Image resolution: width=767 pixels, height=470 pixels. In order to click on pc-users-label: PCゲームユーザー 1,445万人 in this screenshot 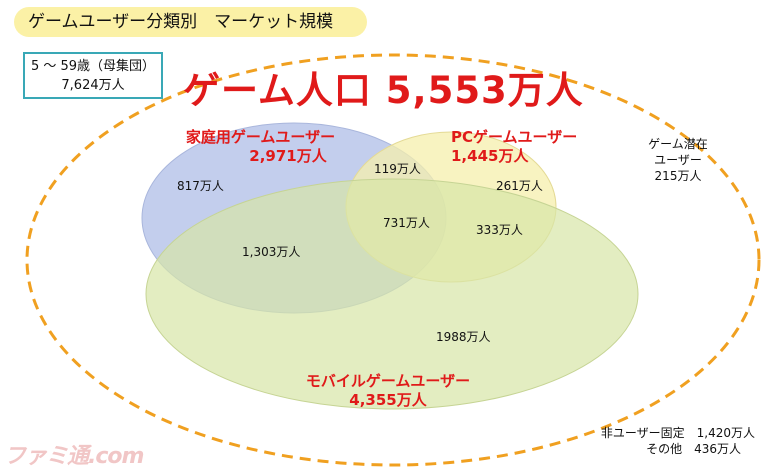, I will do `click(514, 147)`.